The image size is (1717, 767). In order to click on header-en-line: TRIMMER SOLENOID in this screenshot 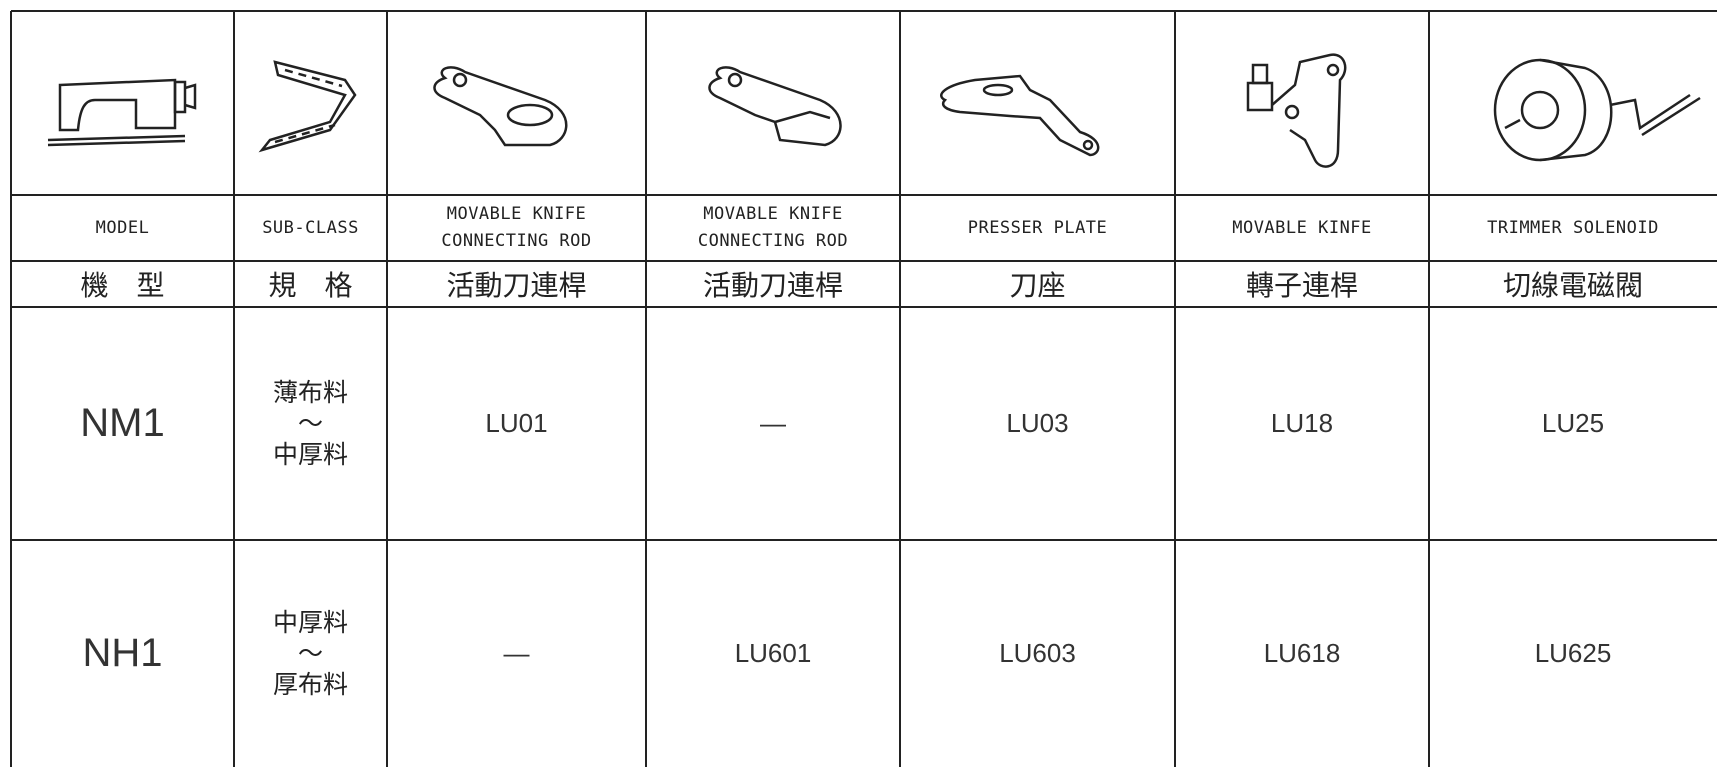, I will do `click(1573, 227)`.